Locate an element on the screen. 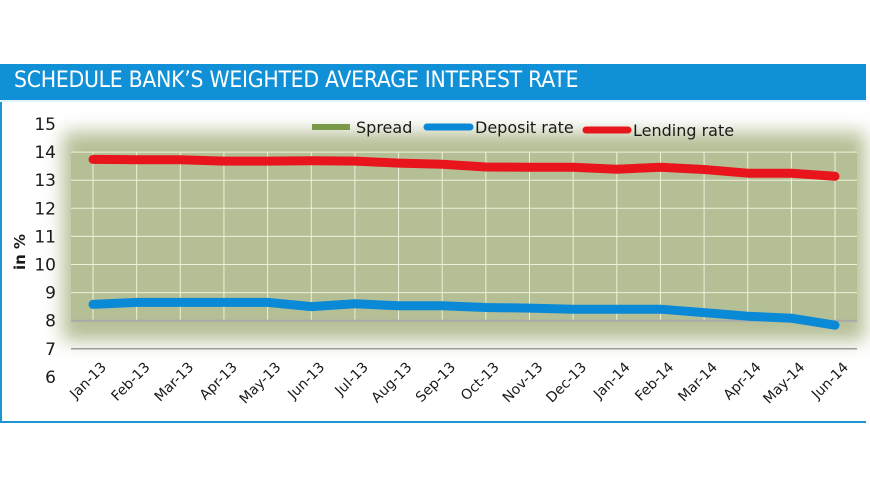  legend-label-lending: Lending rate is located at coordinates (683, 130).